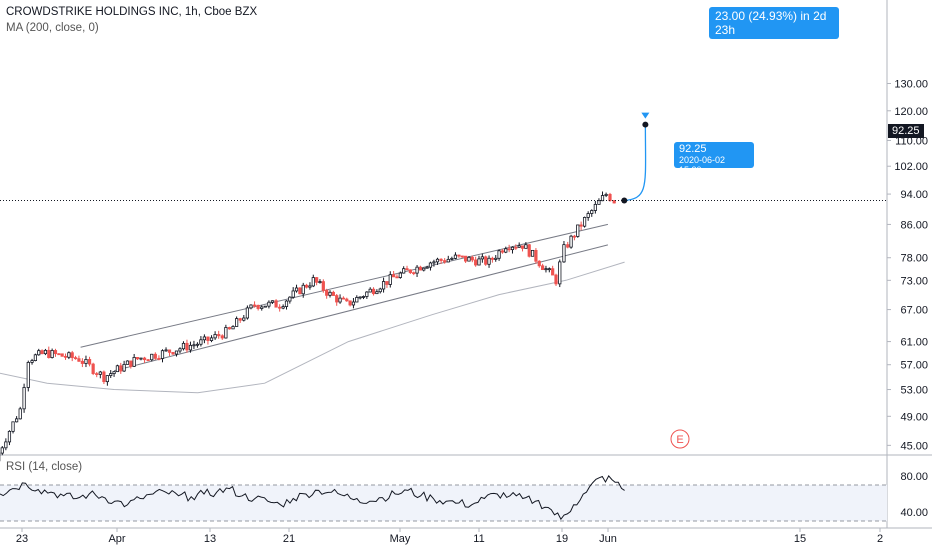 The width and height of the screenshot is (932, 550). What do you see at coordinates (22, 539) in the screenshot?
I see `x-tick-label: 23` at bounding box center [22, 539].